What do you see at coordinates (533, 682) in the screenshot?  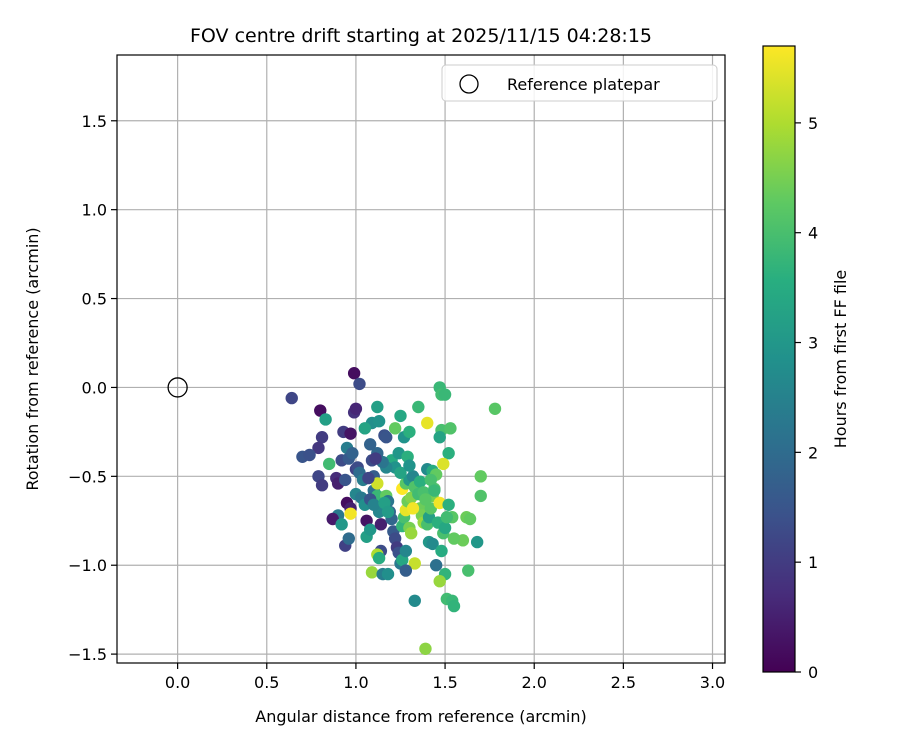 I see `x-tick-label: 2.0` at bounding box center [533, 682].